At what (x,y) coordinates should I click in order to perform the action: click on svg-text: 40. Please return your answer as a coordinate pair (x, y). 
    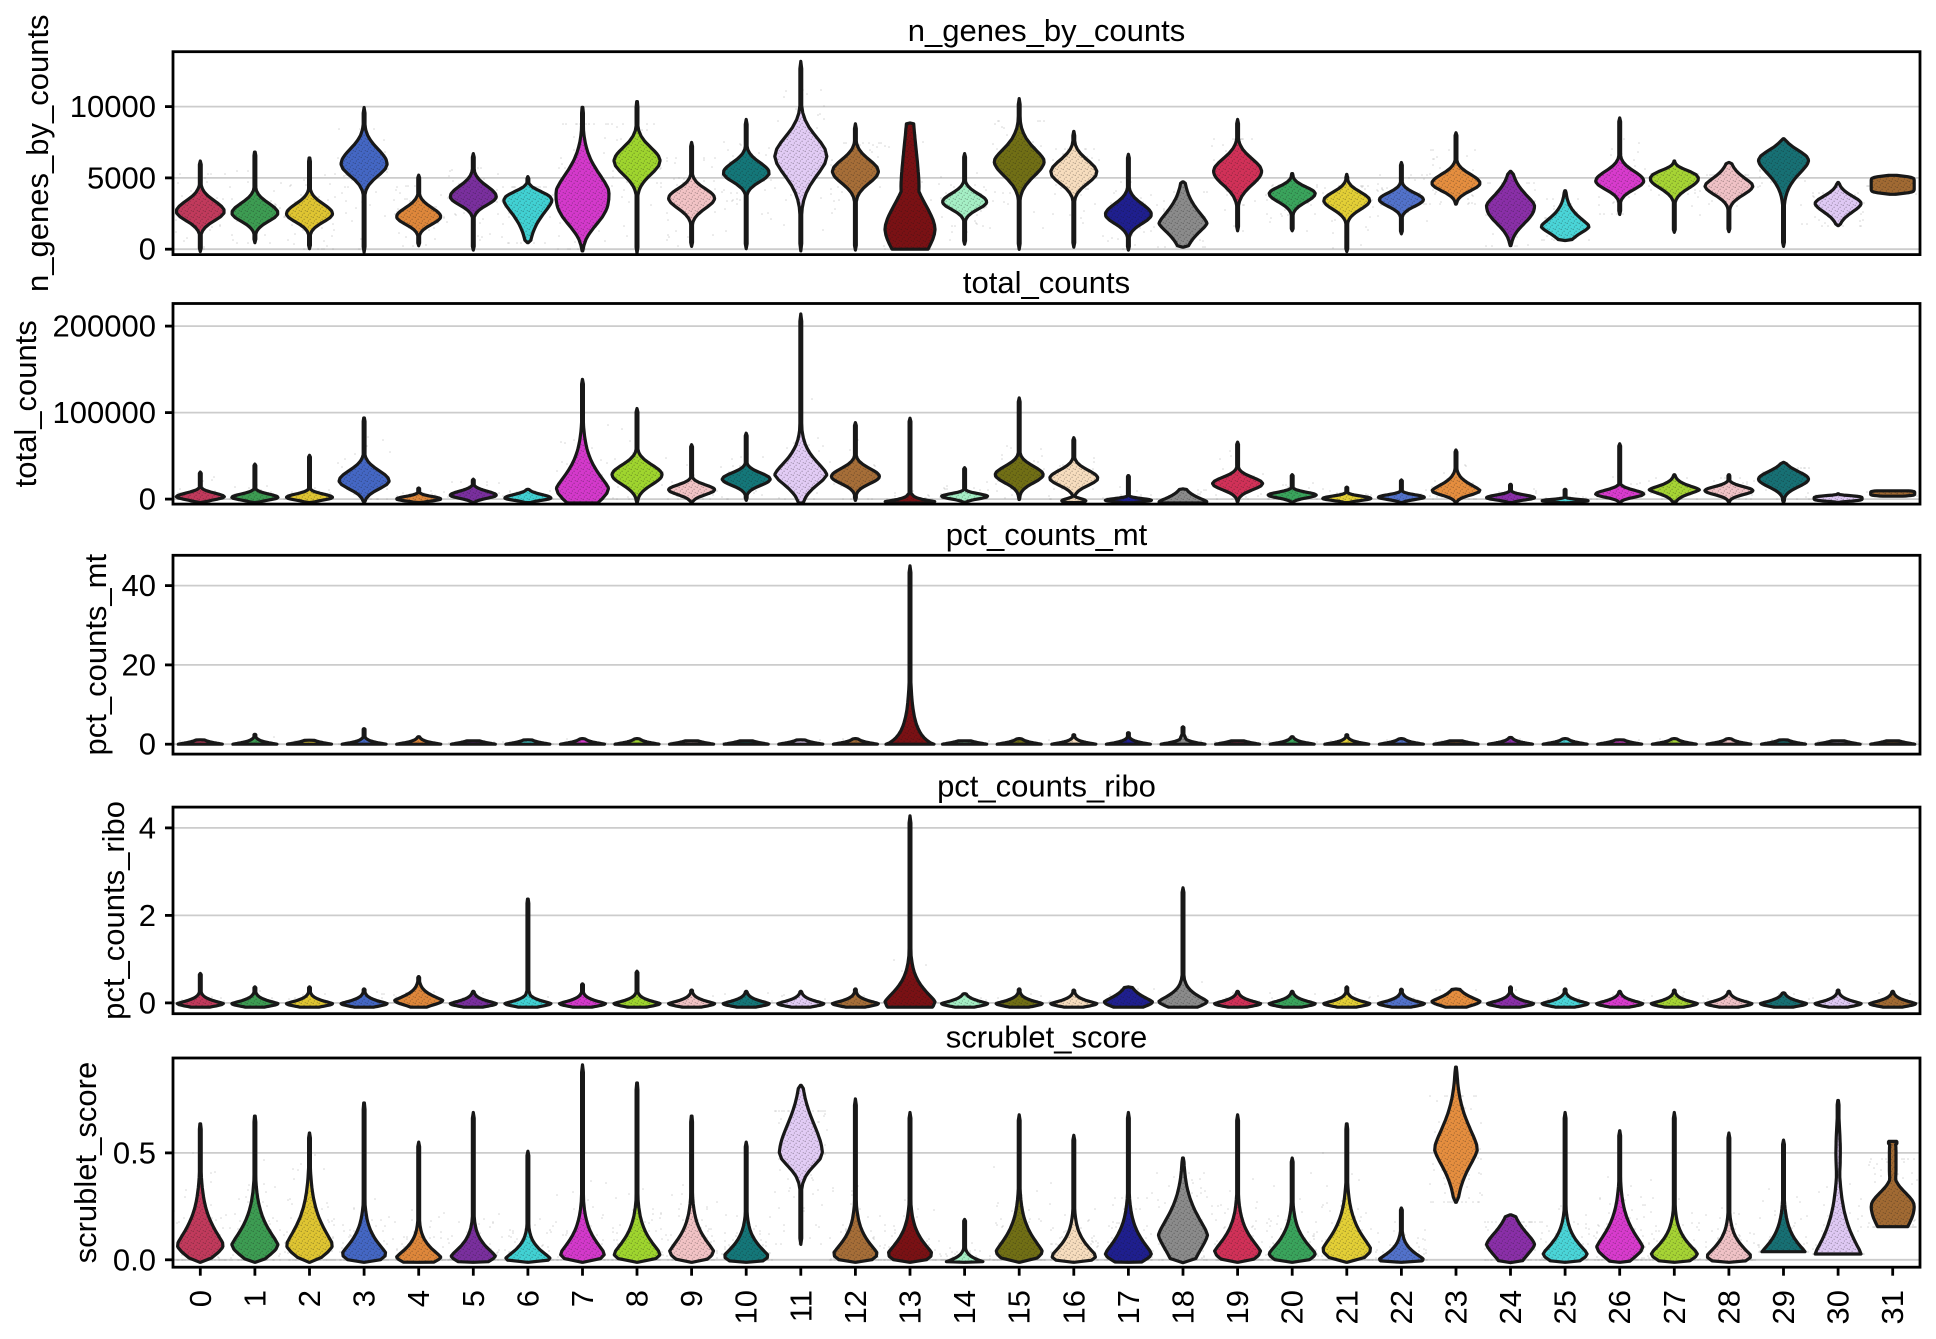
    Looking at the image, I should click on (139, 585).